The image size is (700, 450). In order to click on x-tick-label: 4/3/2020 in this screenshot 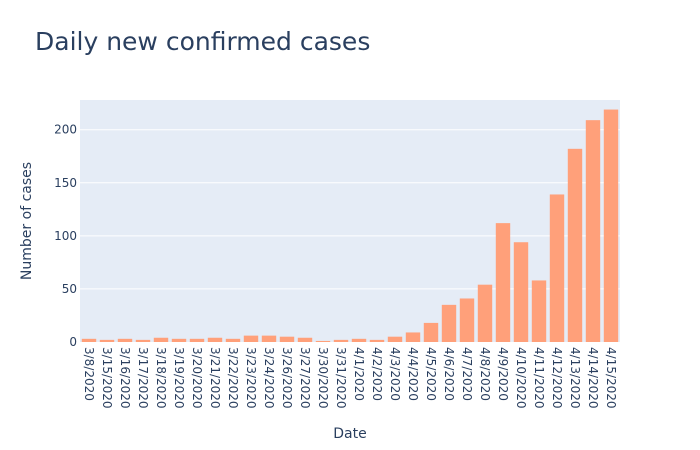, I will do `click(395, 374)`.